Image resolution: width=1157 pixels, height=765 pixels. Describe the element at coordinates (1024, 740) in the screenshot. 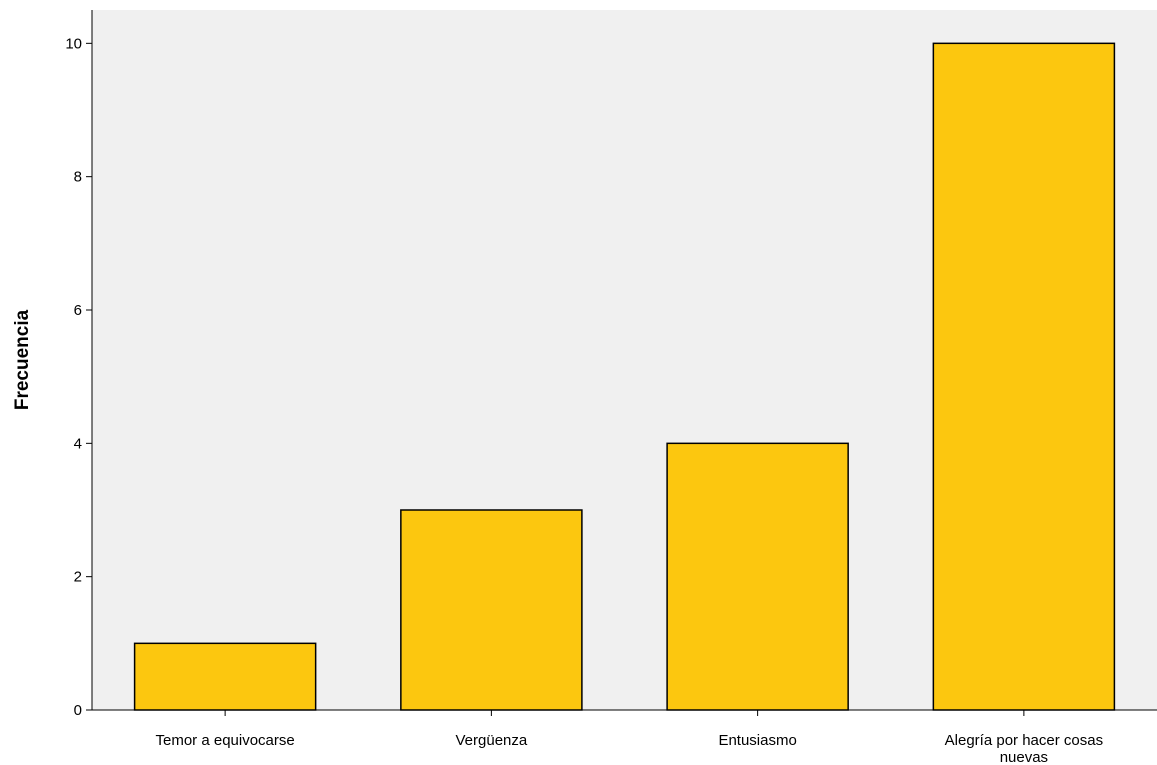

I see `x-category-label: Alegría por hacer cosas` at that location.